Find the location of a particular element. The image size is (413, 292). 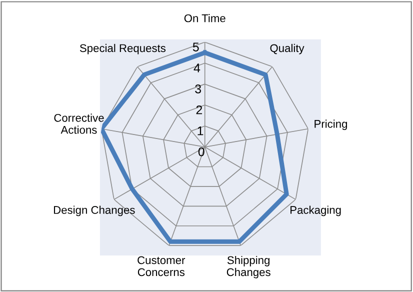

spoke-label: Special Requests is located at coordinates (123, 49).